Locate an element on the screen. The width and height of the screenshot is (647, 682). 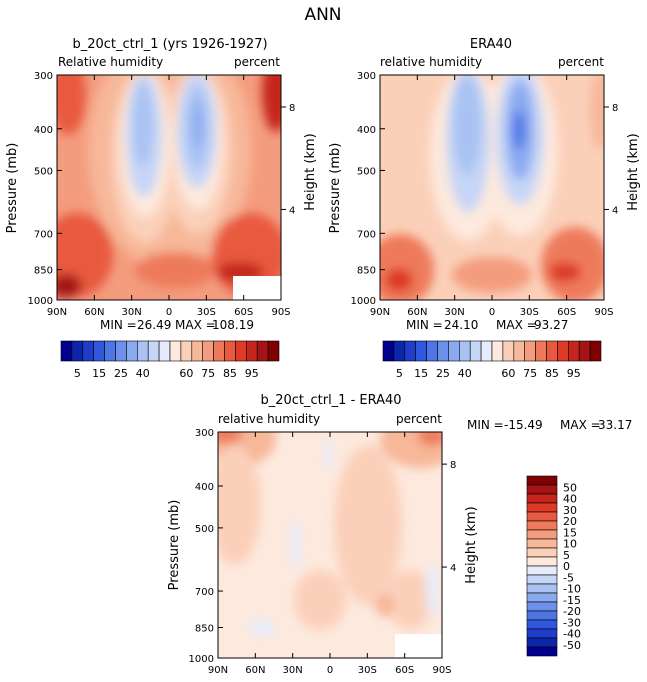
colorbar-label: -30 is located at coordinates (572, 622).